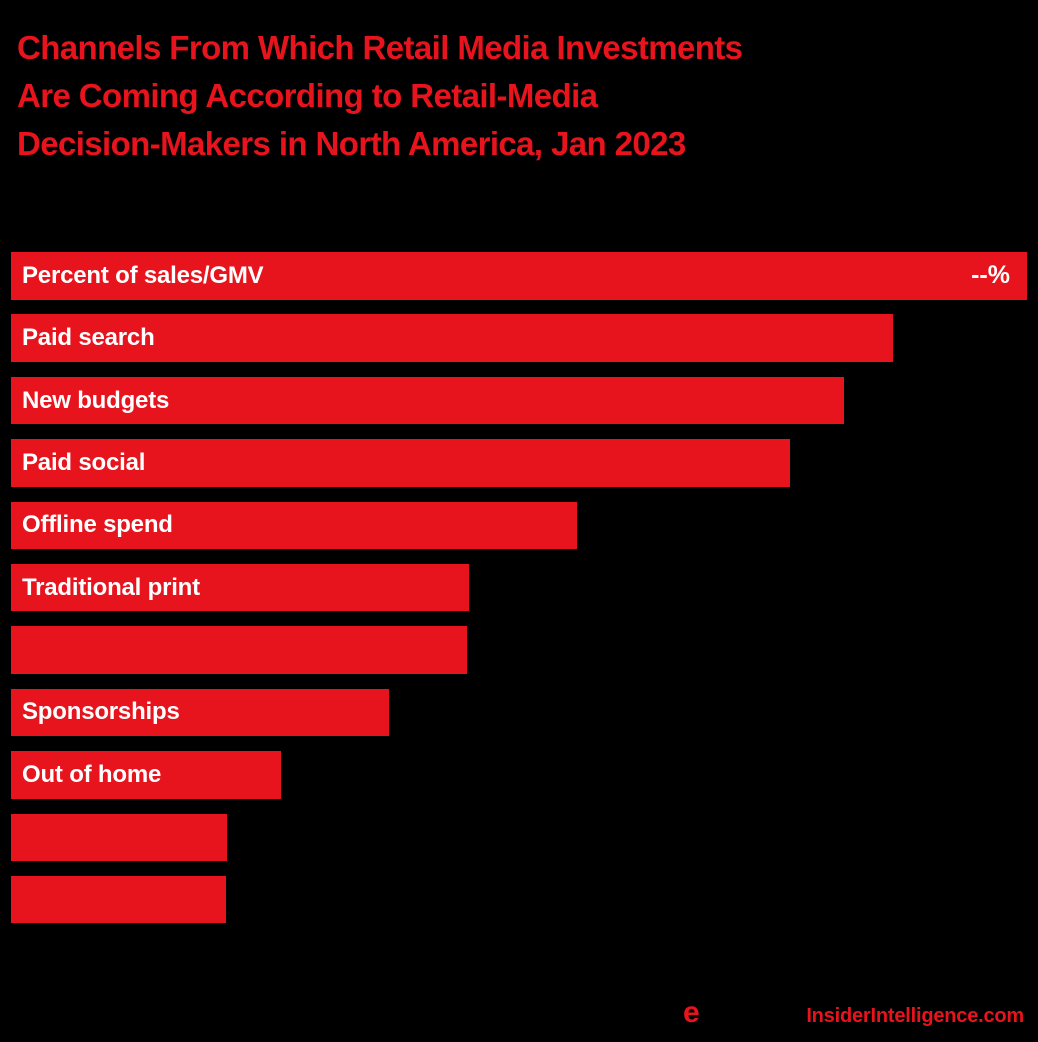  What do you see at coordinates (427, 400) in the screenshot?
I see `bar-new-budgets: New budgets` at bounding box center [427, 400].